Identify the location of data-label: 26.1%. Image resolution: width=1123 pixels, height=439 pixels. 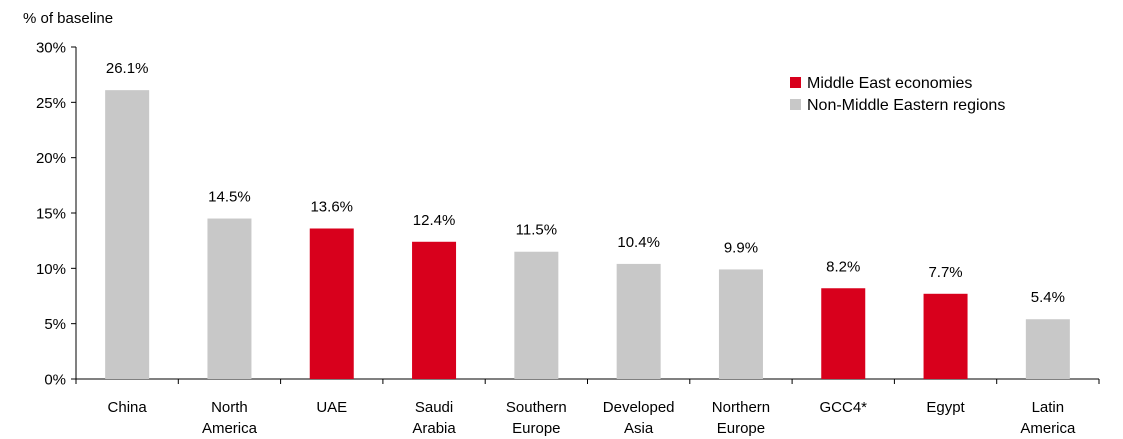
(127, 68).